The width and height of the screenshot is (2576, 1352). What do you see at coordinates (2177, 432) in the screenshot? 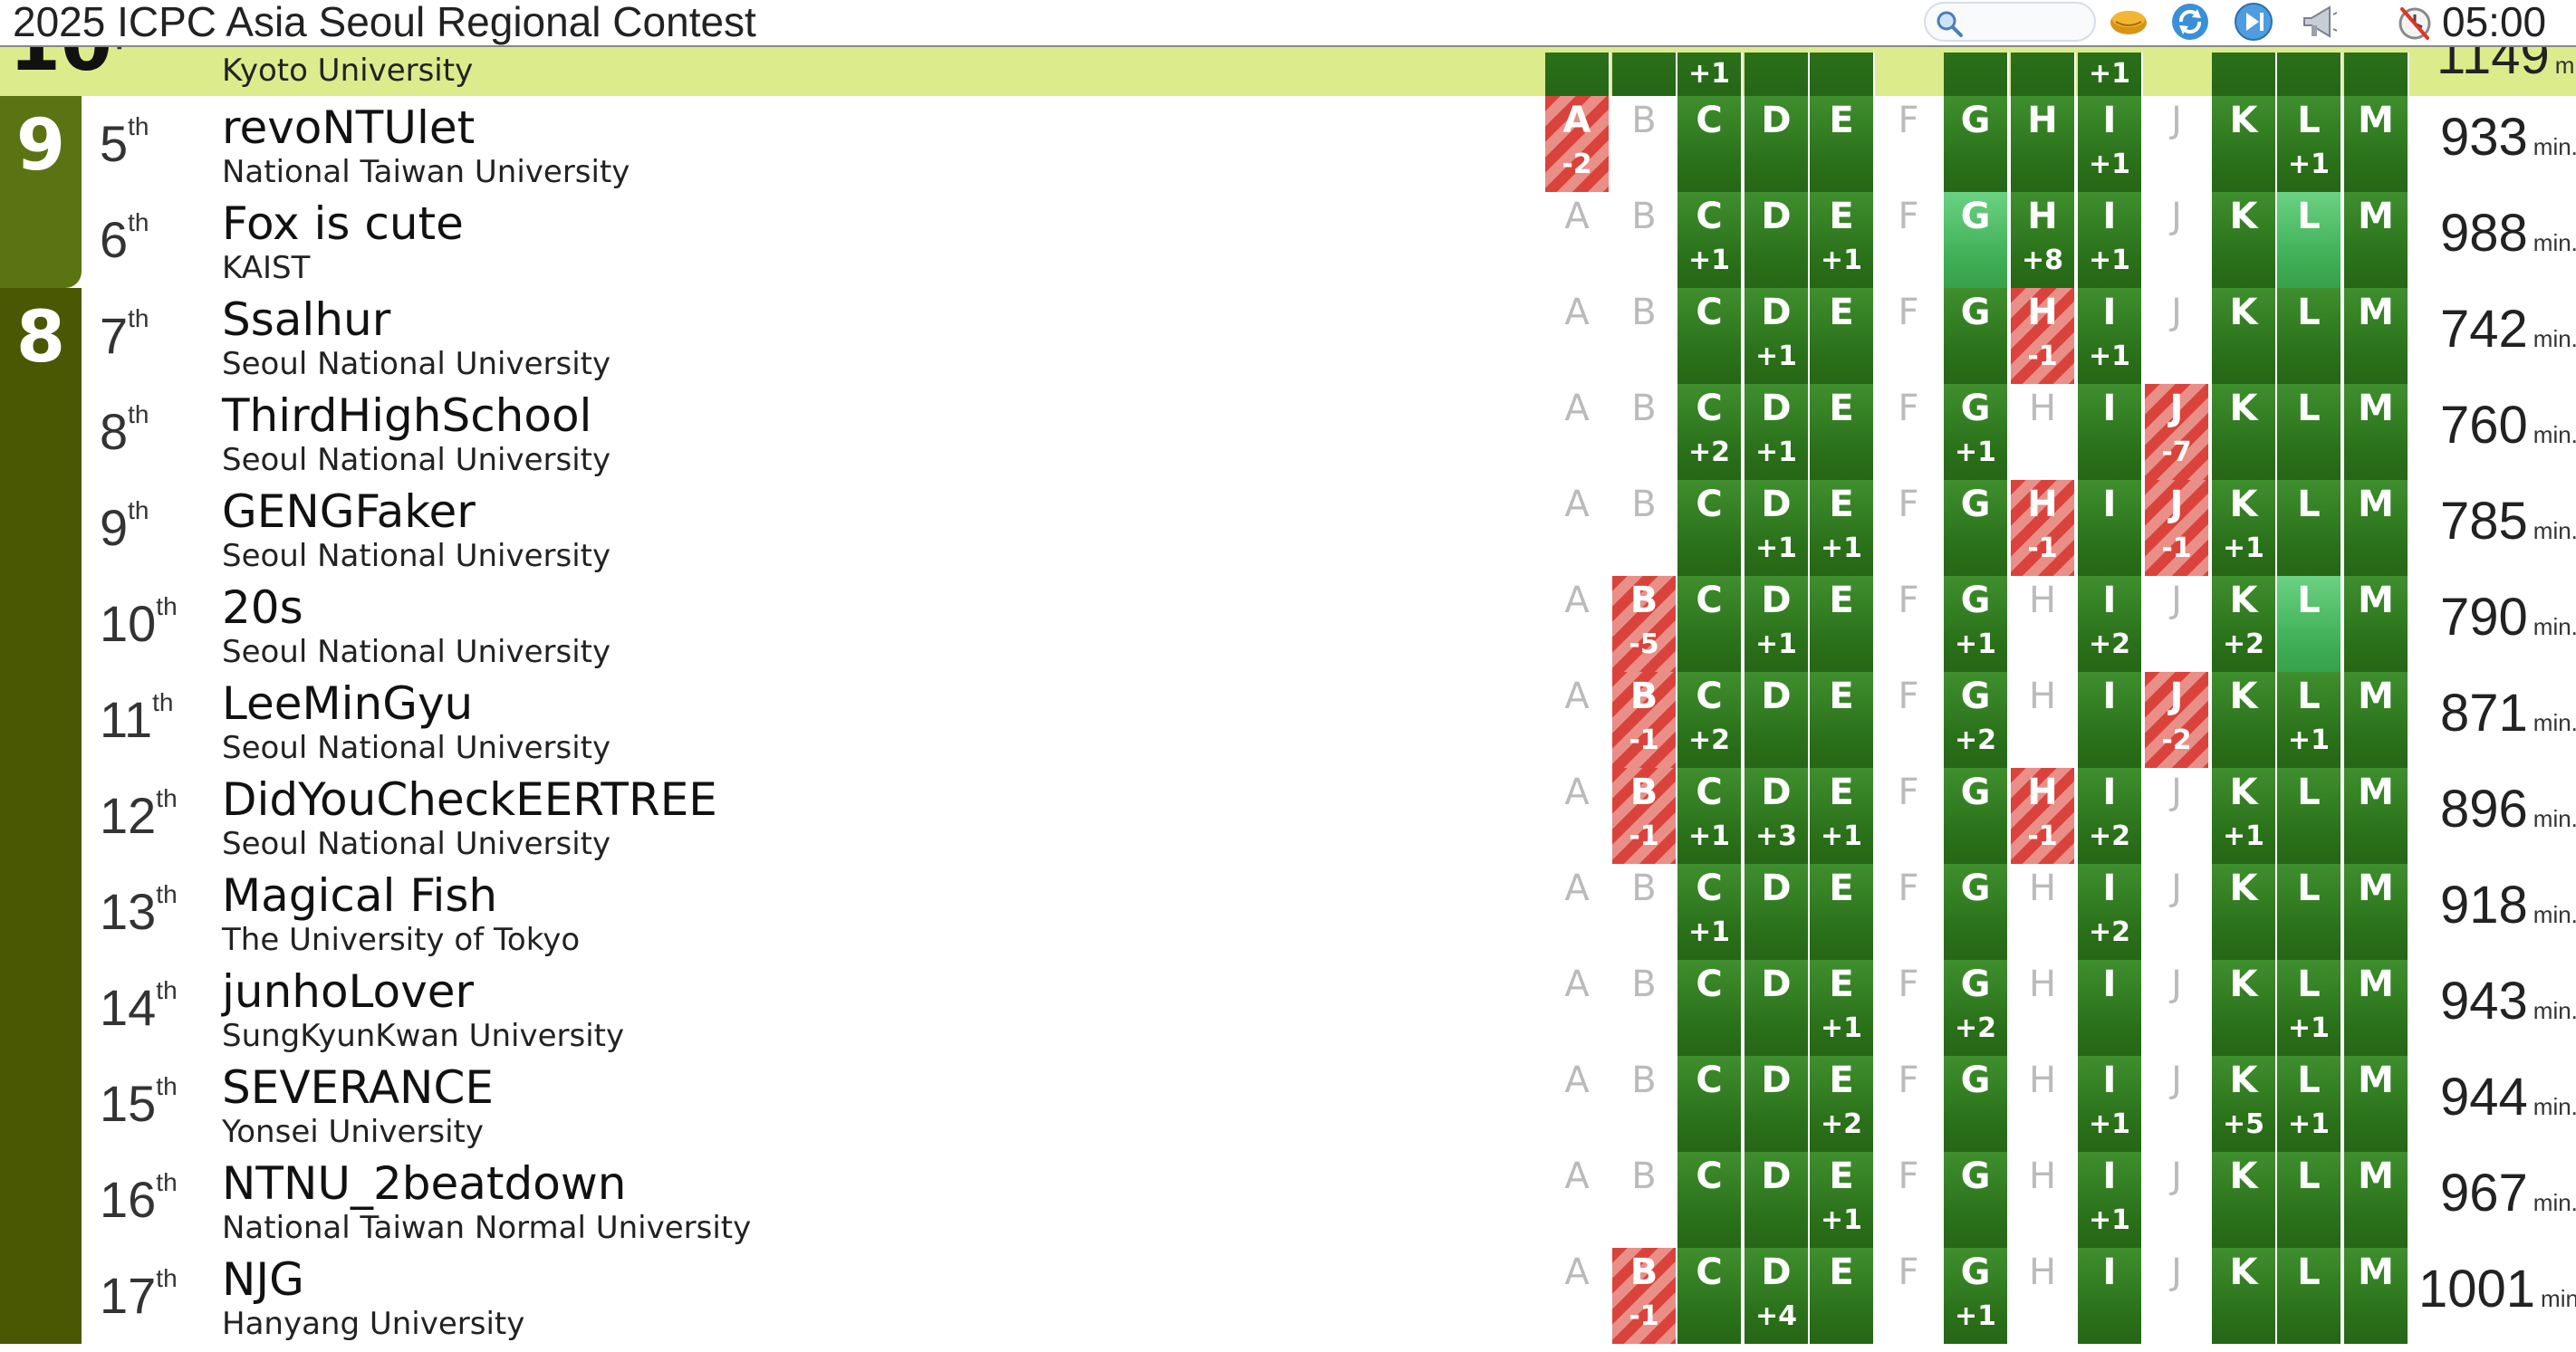
I see `problem-cell-j: J -7` at bounding box center [2177, 432].